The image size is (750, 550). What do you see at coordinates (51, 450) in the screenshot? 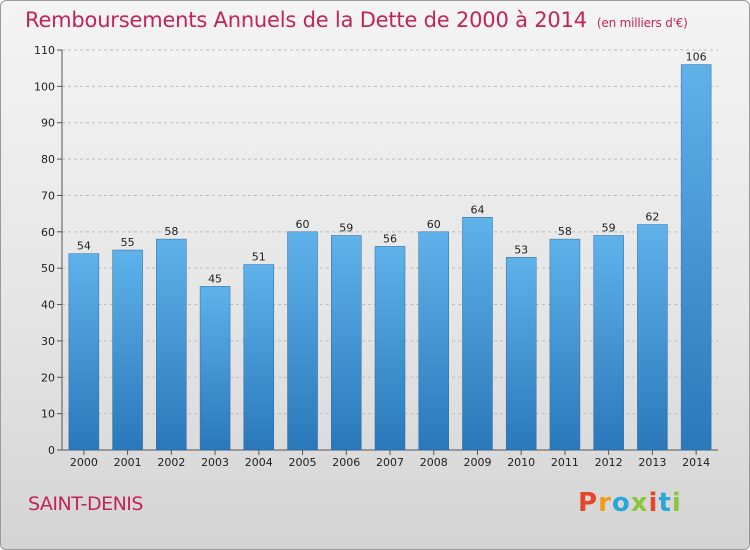
I see `y-tick-label: 0` at bounding box center [51, 450].